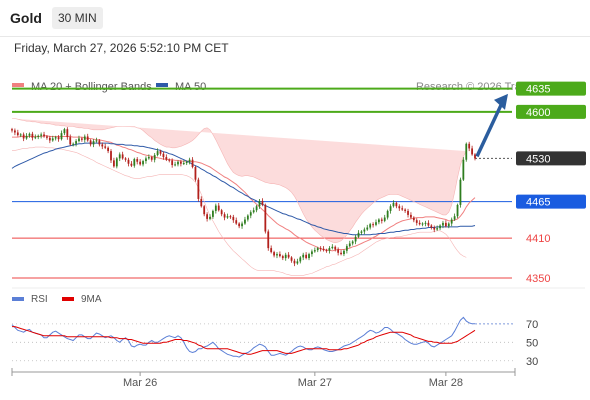 This screenshot has height=400, width=590. Describe the element at coordinates (538, 159) in the screenshot. I see `level-label-4530: 4530` at that location.